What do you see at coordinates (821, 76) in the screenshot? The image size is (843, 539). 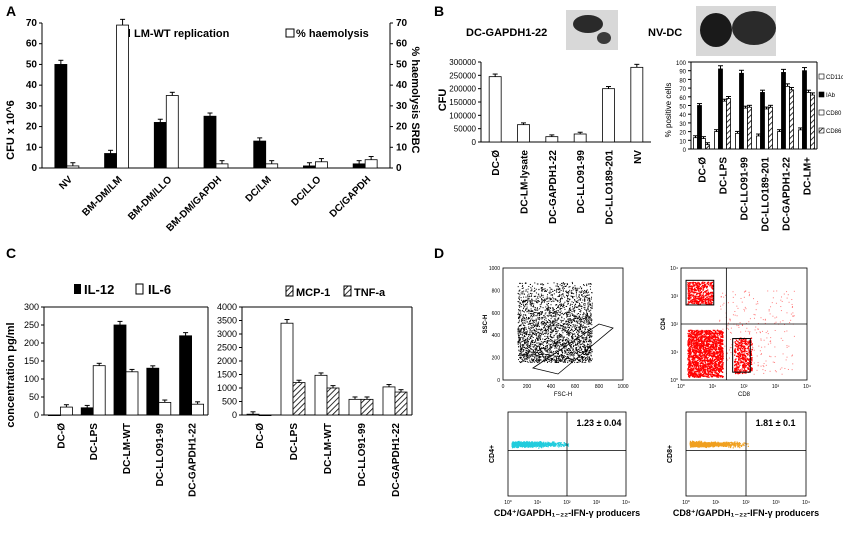 I see `legend-swatch` at bounding box center [821, 76].